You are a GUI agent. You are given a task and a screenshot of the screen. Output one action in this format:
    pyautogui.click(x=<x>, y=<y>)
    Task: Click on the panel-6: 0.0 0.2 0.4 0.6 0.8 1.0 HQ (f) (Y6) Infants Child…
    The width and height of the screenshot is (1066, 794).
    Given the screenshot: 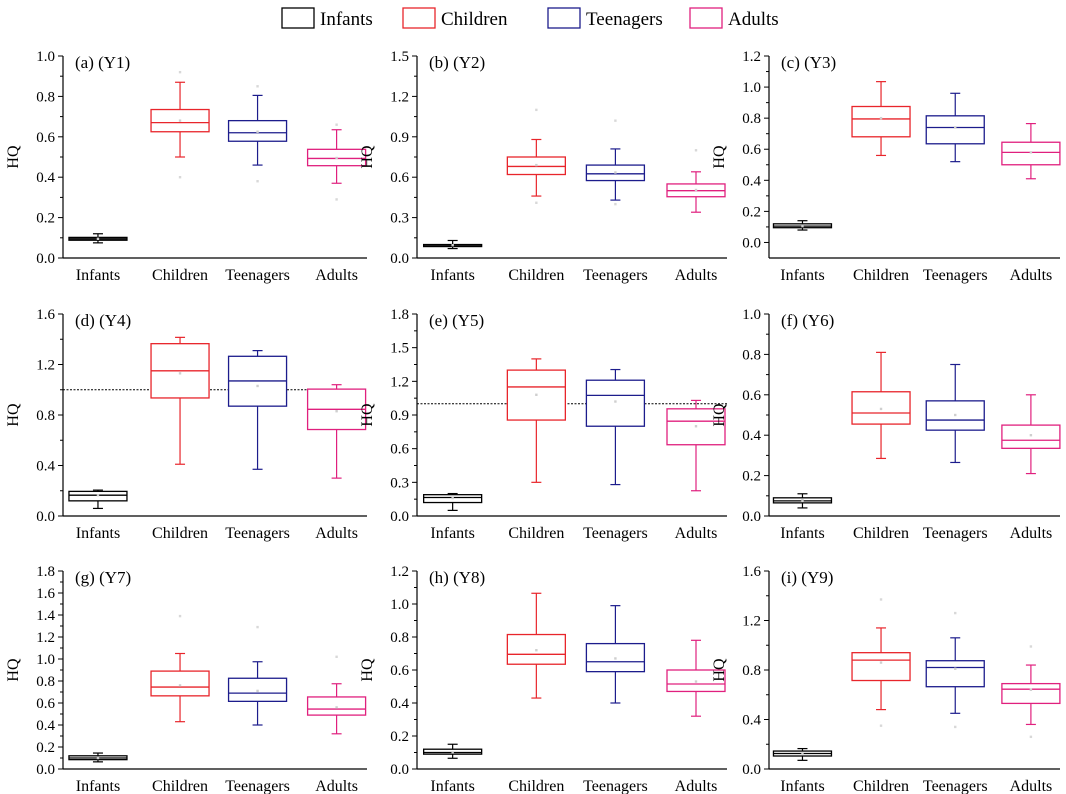 What is the action you would take?
    pyautogui.click(x=886, y=424)
    